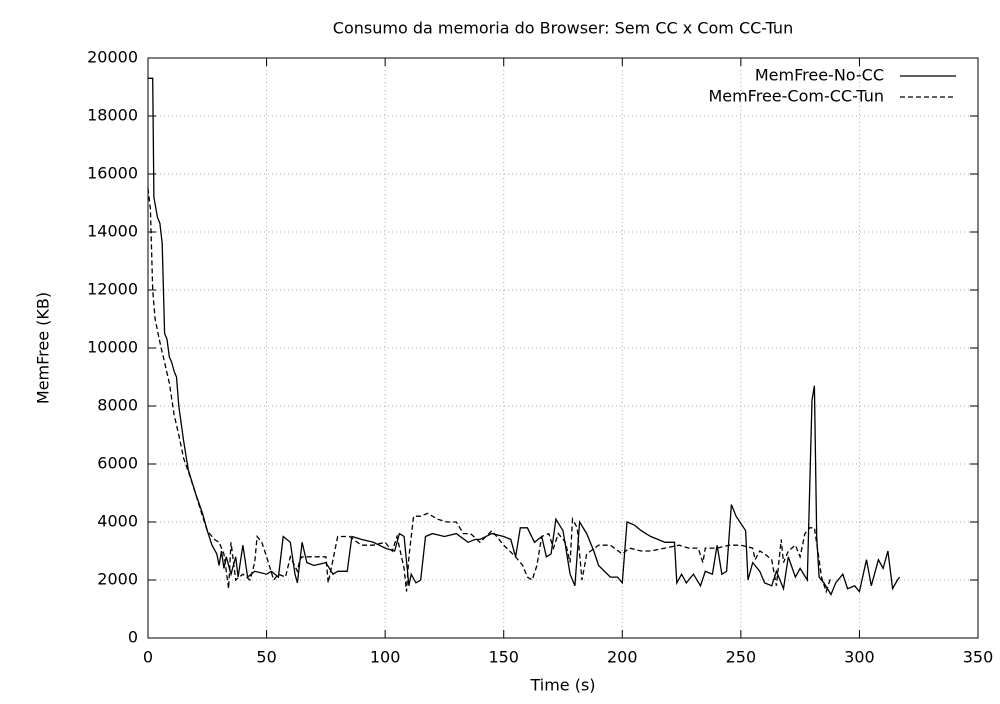  What do you see at coordinates (112, 115) in the screenshot?
I see `y-tick-label: 18000` at bounding box center [112, 115].